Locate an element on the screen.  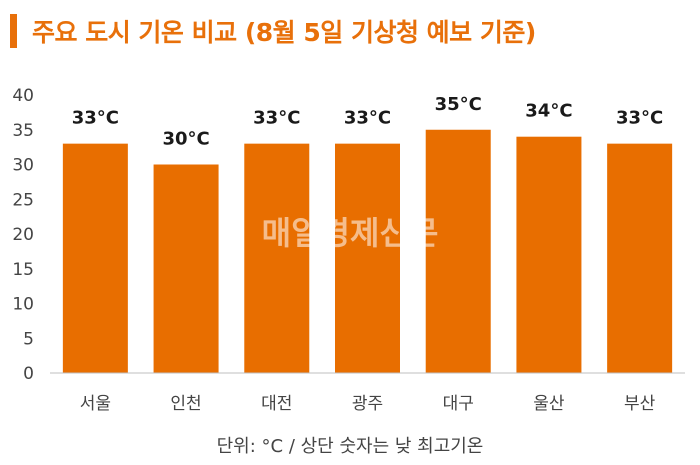
page-title: 주요 도시 기온 비교 (8월 5일 기상청 예보 기준) is located at coordinates (284, 32).